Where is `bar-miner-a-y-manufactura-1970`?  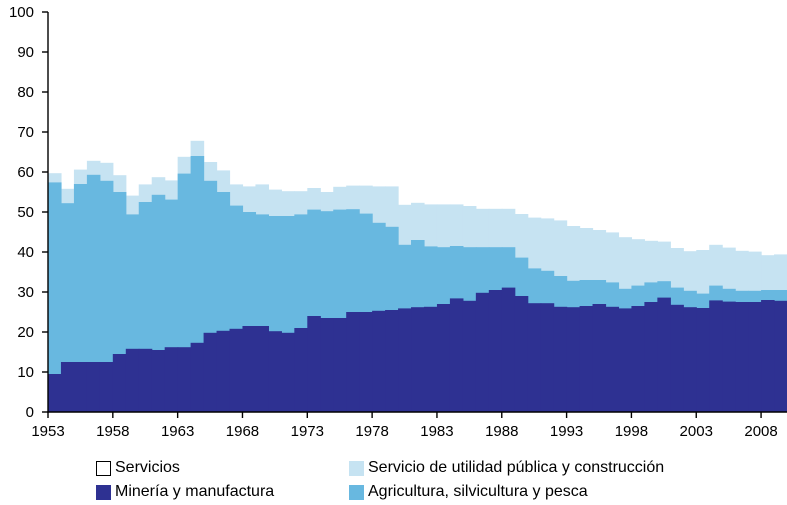 bar-miner-a-y-manufactura-1970 is located at coordinates (275, 371).